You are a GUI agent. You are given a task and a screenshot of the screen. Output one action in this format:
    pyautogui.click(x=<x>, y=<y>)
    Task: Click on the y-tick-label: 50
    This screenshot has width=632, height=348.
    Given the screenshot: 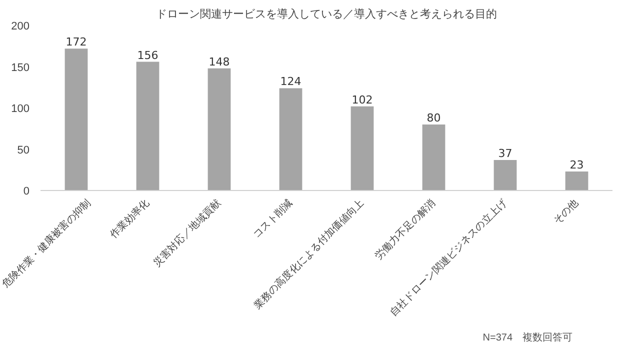 What is the action you would take?
    pyautogui.click(x=23, y=150)
    